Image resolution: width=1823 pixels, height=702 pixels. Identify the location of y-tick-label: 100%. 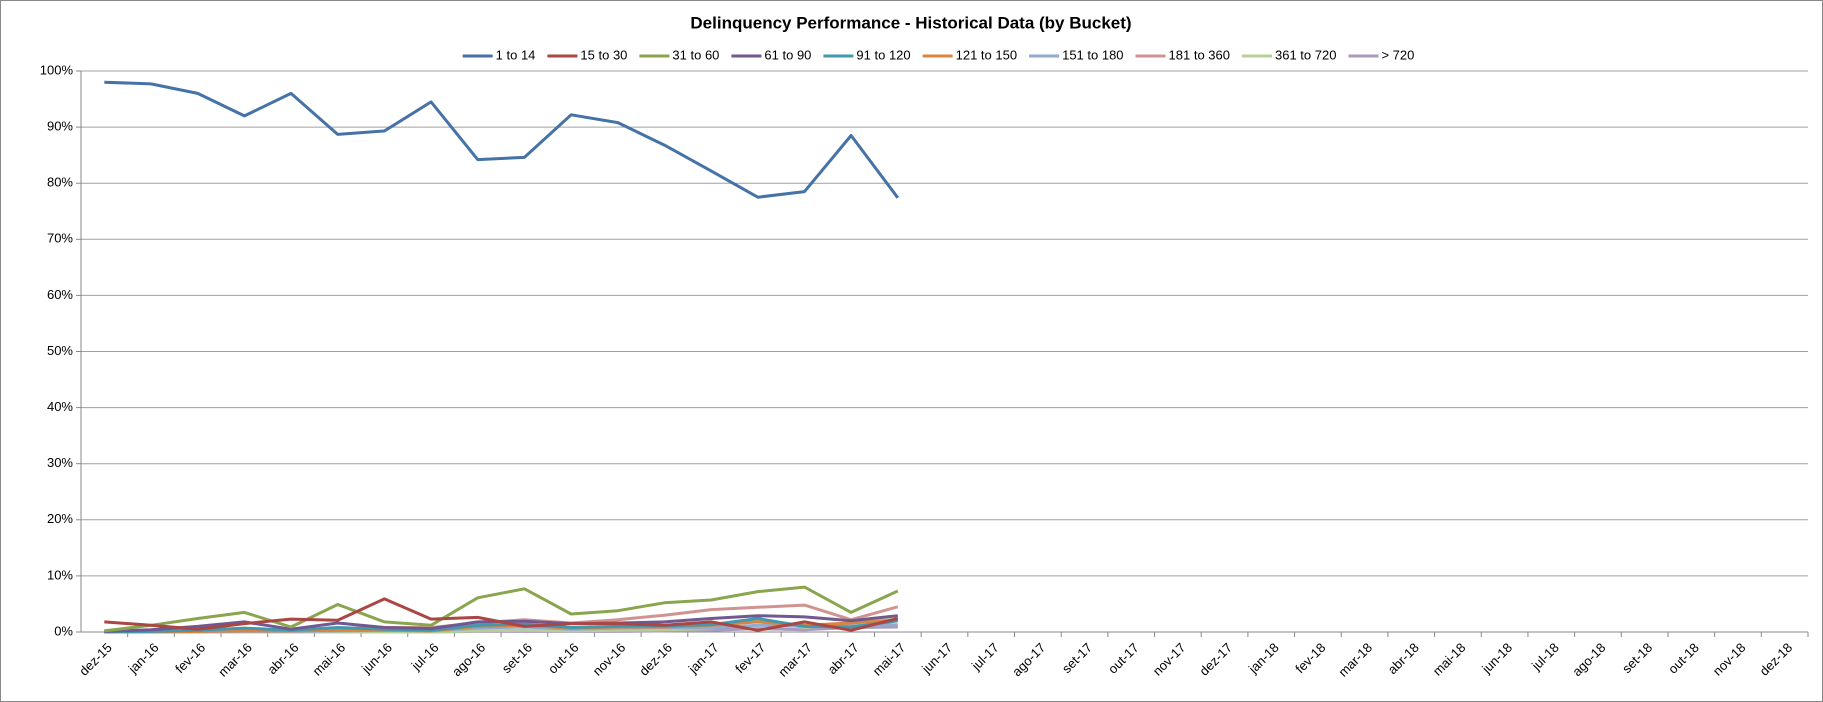
(57, 69).